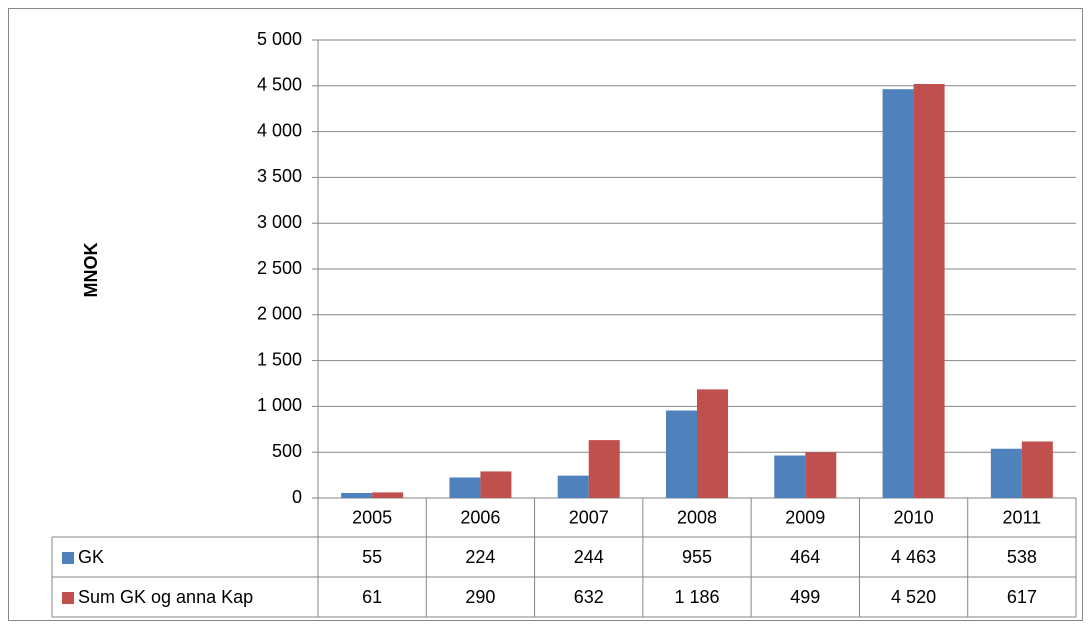  What do you see at coordinates (279, 222) in the screenshot?
I see `y-tick-label: 3 000` at bounding box center [279, 222].